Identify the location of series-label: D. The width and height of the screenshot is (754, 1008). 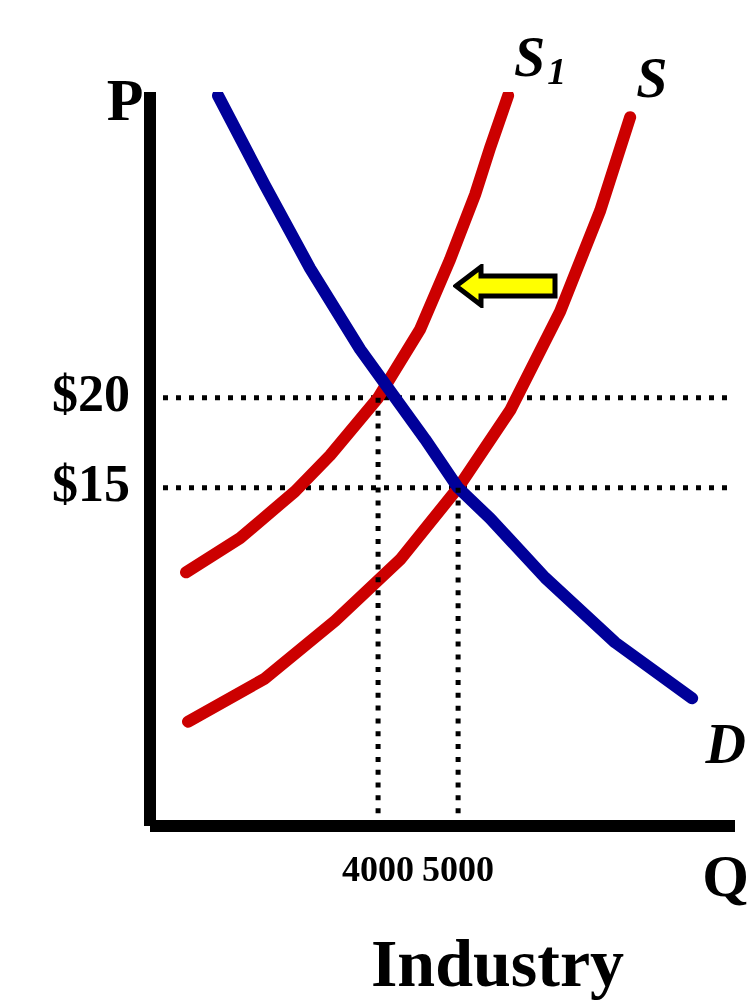
(725, 744).